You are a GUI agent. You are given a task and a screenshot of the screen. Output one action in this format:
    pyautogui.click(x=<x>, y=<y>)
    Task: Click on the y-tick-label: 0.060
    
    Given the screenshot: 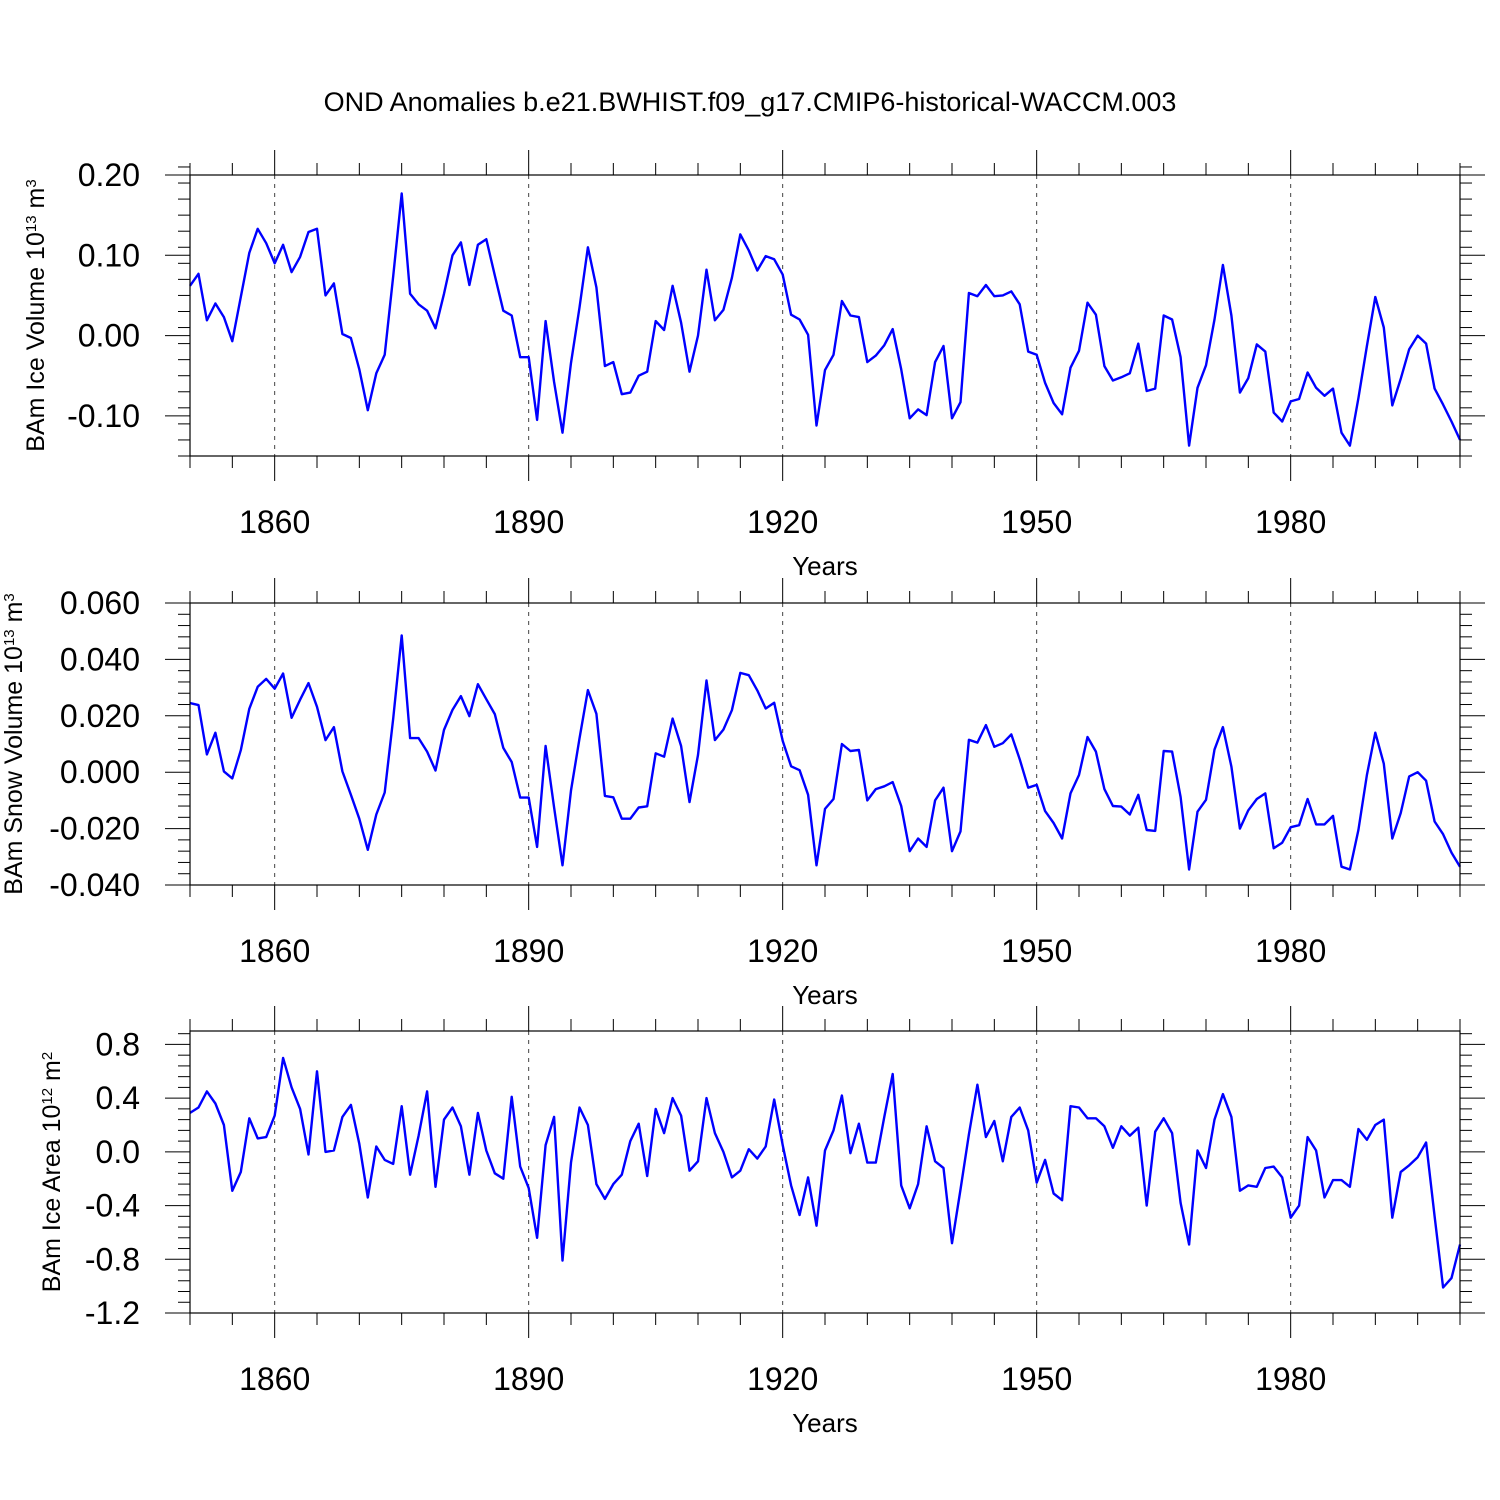 What is the action you would take?
    pyautogui.click(x=100, y=603)
    